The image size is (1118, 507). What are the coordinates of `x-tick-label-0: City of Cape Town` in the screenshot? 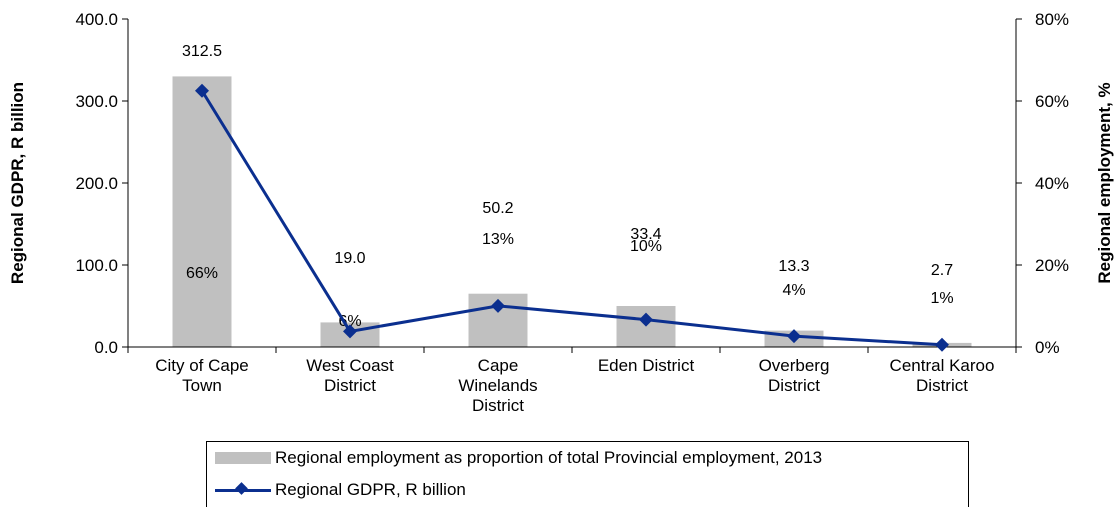 It's located at (202, 375).